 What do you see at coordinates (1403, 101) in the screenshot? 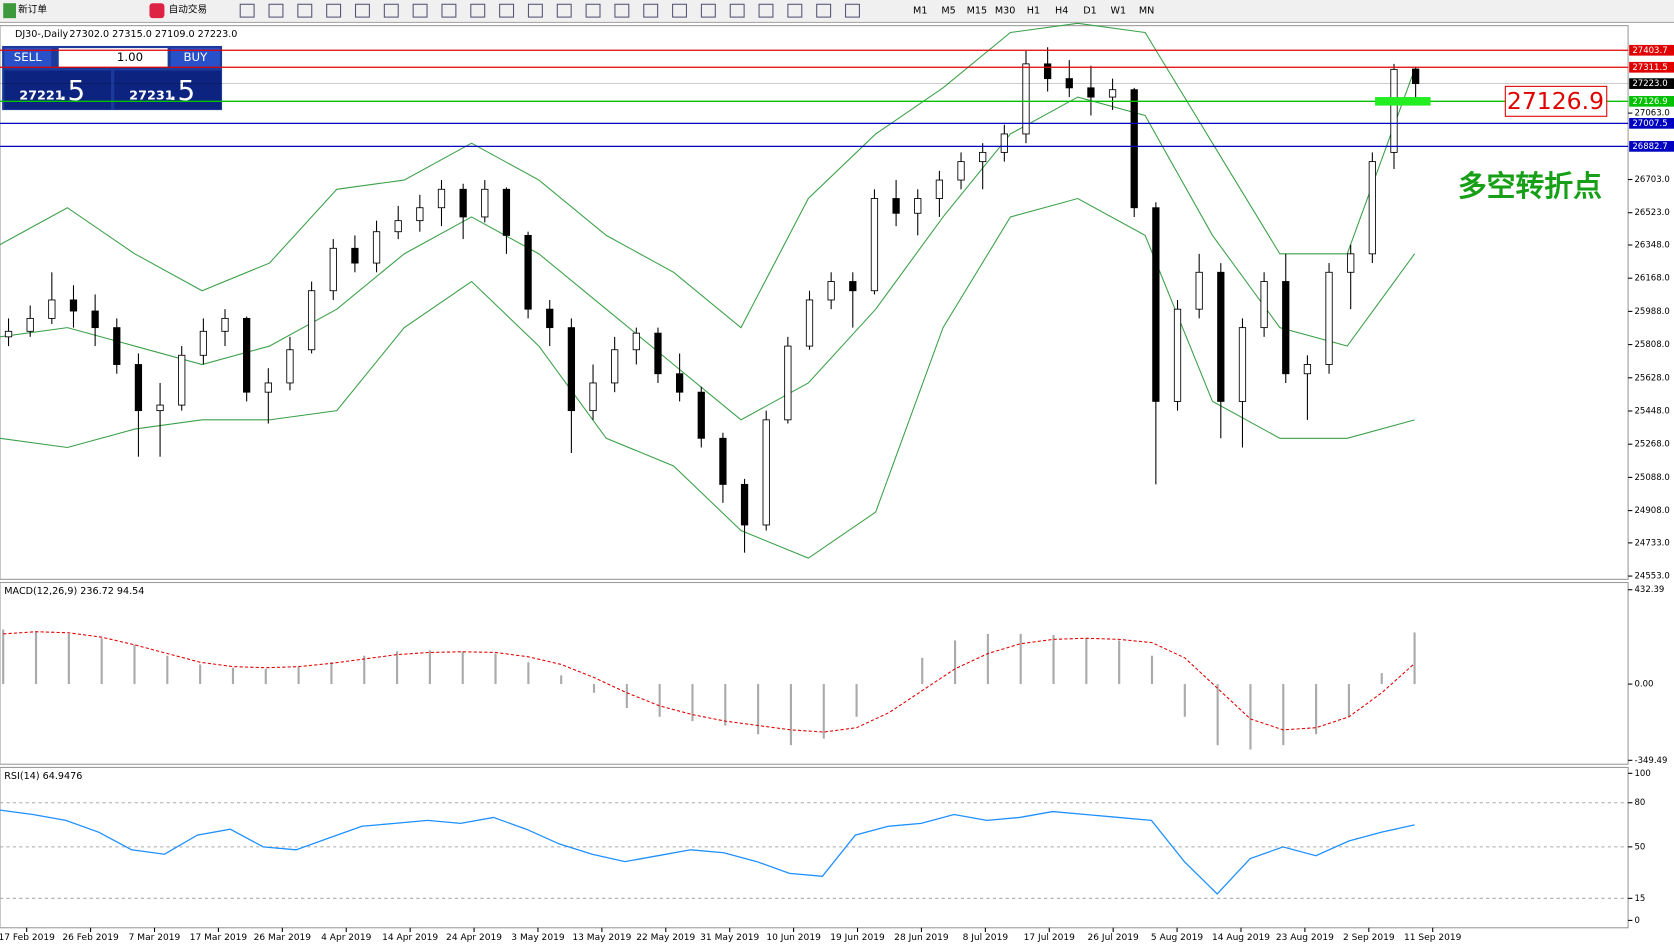
I see `turning-point-bar` at bounding box center [1403, 101].